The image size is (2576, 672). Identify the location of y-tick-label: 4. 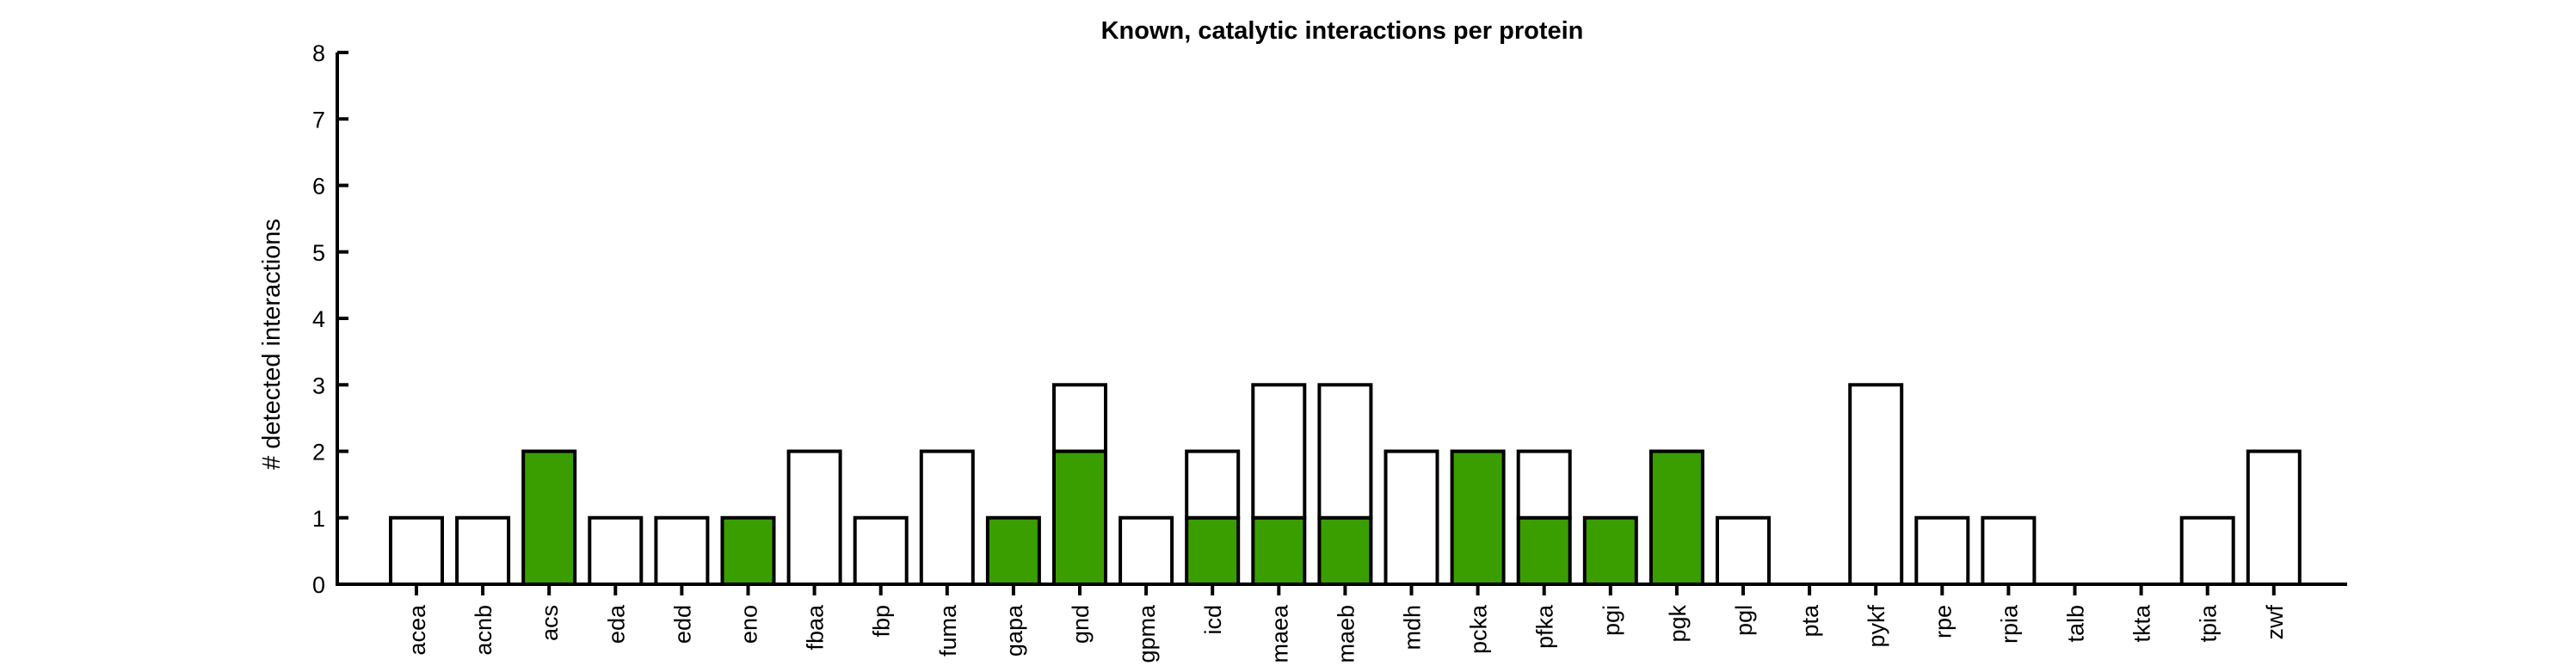
(318, 319).